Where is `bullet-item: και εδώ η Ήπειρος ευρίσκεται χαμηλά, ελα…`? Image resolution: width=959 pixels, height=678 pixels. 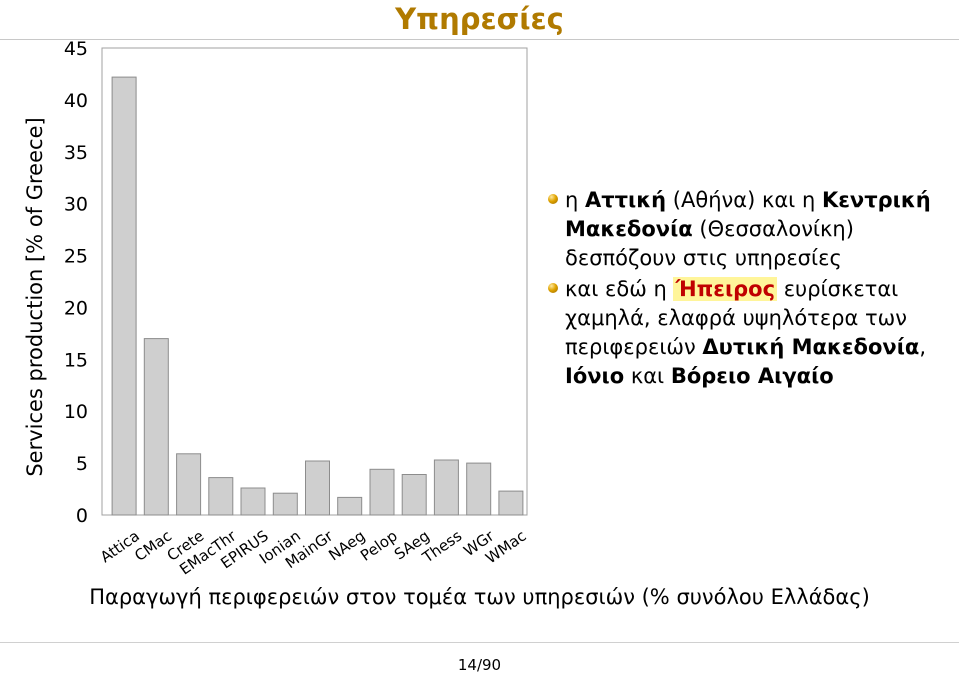 bullet-item: και εδώ η Ήπειρος ευρίσκεται χαμηλά, ελα… is located at coordinates (750, 333).